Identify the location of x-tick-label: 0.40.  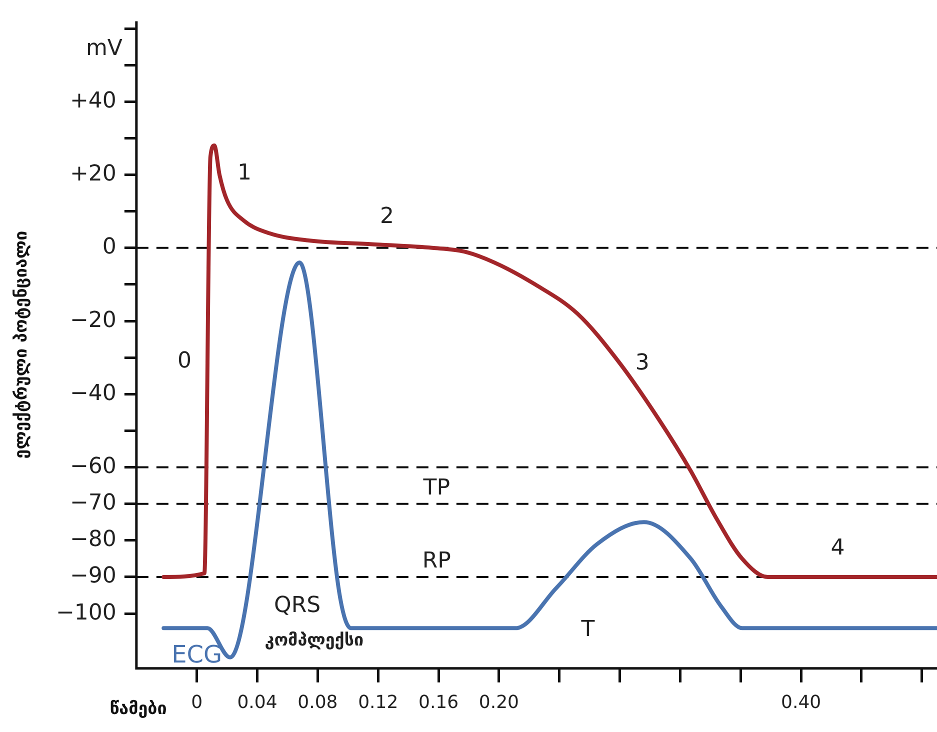
(801, 702).